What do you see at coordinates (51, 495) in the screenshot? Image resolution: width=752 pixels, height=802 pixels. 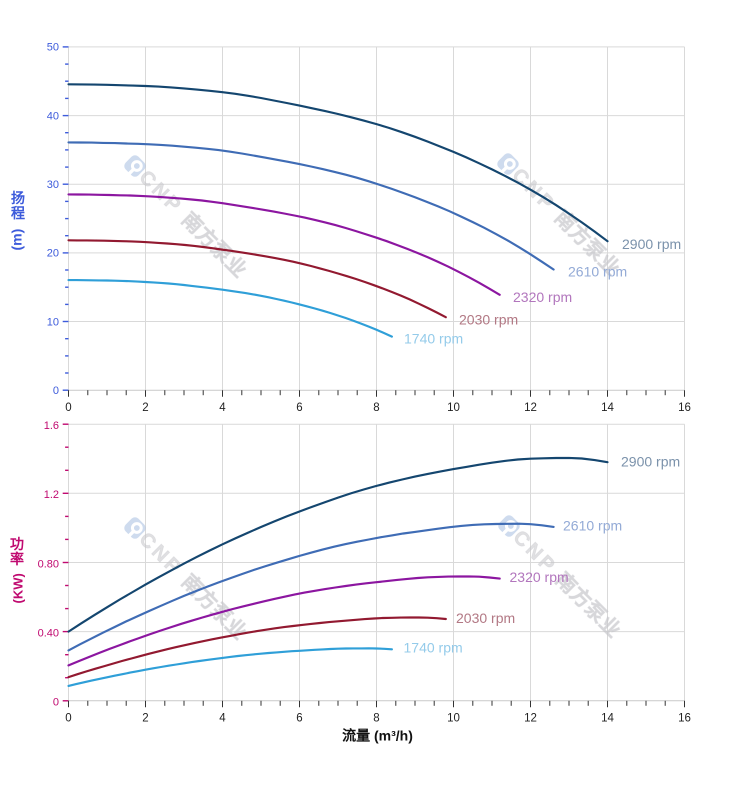 I see `svg-text: 1.2` at bounding box center [51, 495].